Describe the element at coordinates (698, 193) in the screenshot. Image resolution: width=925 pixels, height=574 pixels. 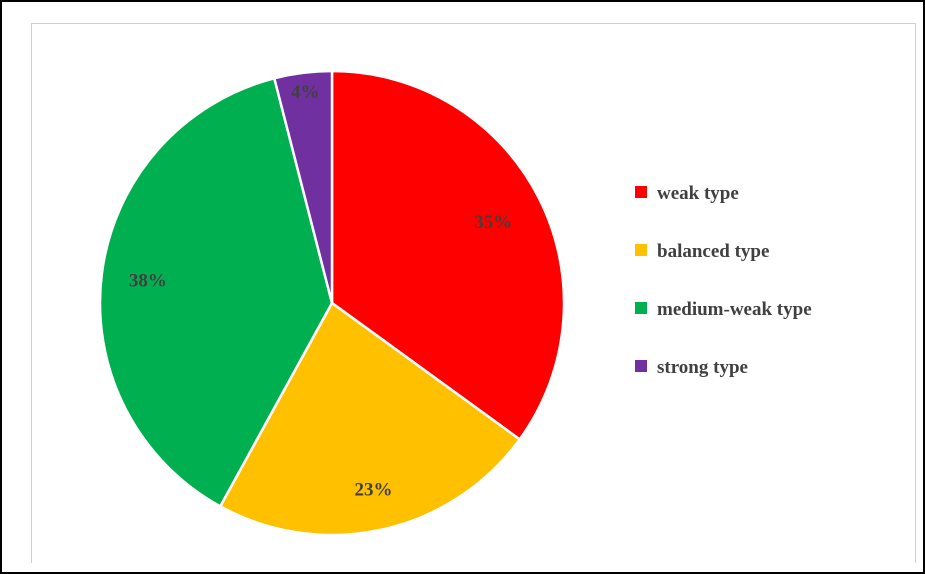
I see `legend-label-weak-type: weak type` at that location.